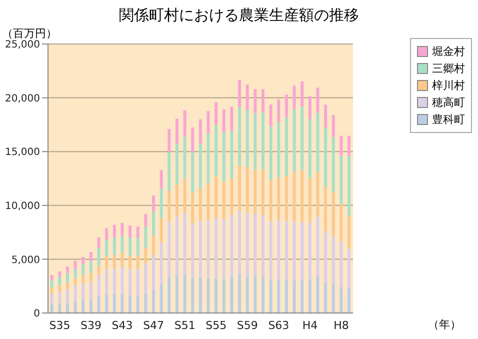 This screenshot has height=339, width=478. I want to click on text: （年）, so click(444, 324).